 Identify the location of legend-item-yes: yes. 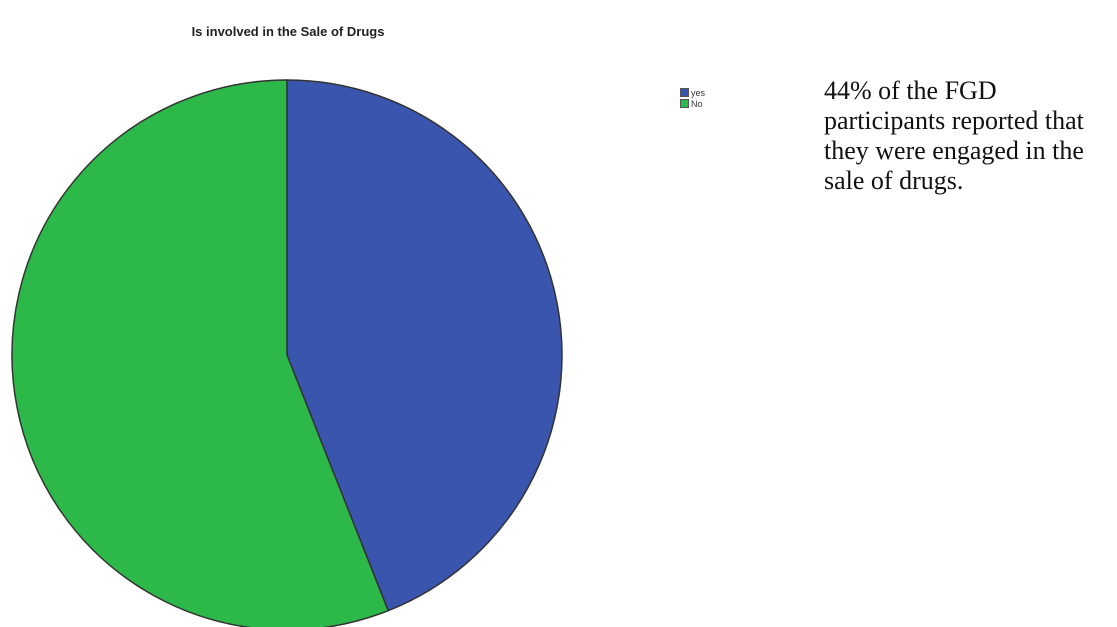
(692, 92).